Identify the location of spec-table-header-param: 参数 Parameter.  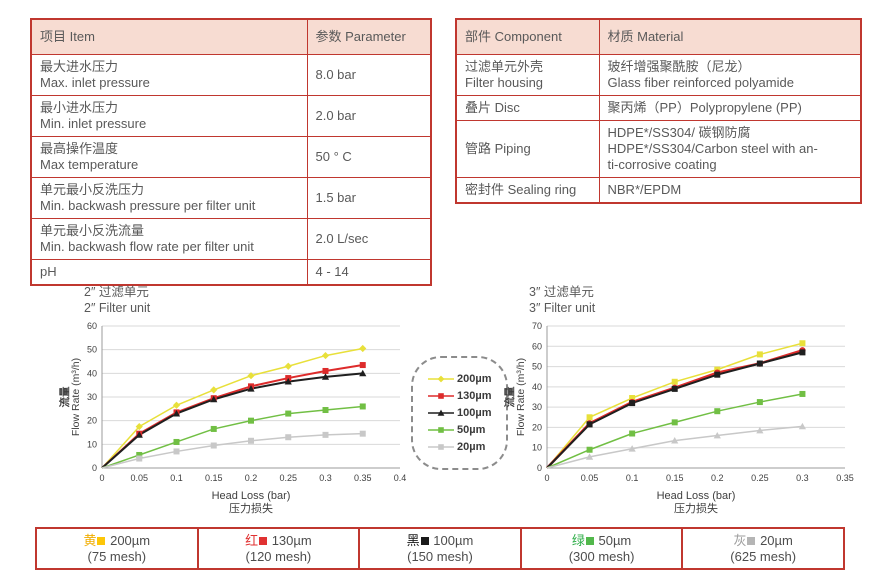
(369, 36).